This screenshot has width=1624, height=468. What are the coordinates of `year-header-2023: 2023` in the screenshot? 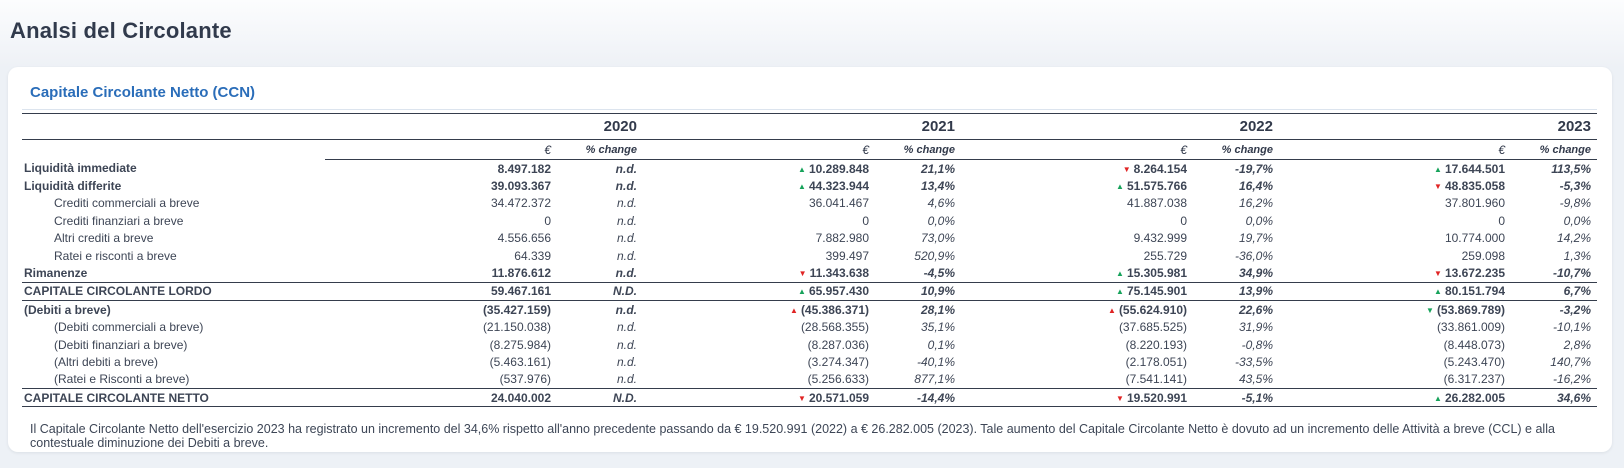 It's located at (1438, 126).